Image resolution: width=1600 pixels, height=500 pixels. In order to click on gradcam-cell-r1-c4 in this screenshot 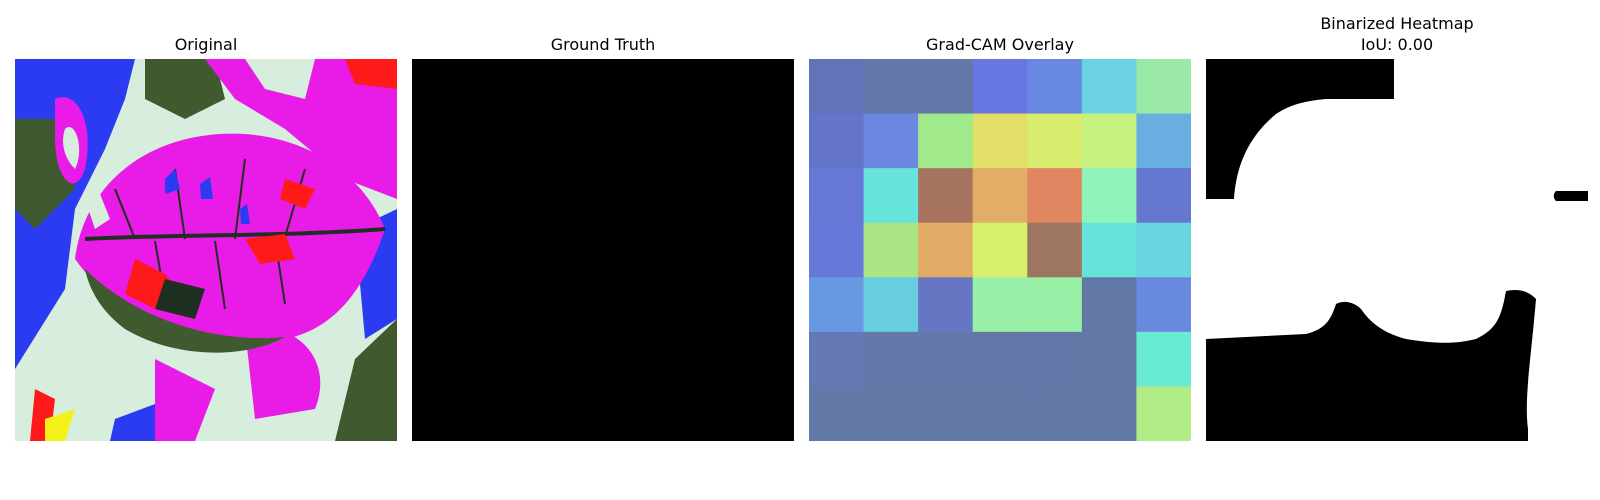, I will do `click(1055, 141)`.